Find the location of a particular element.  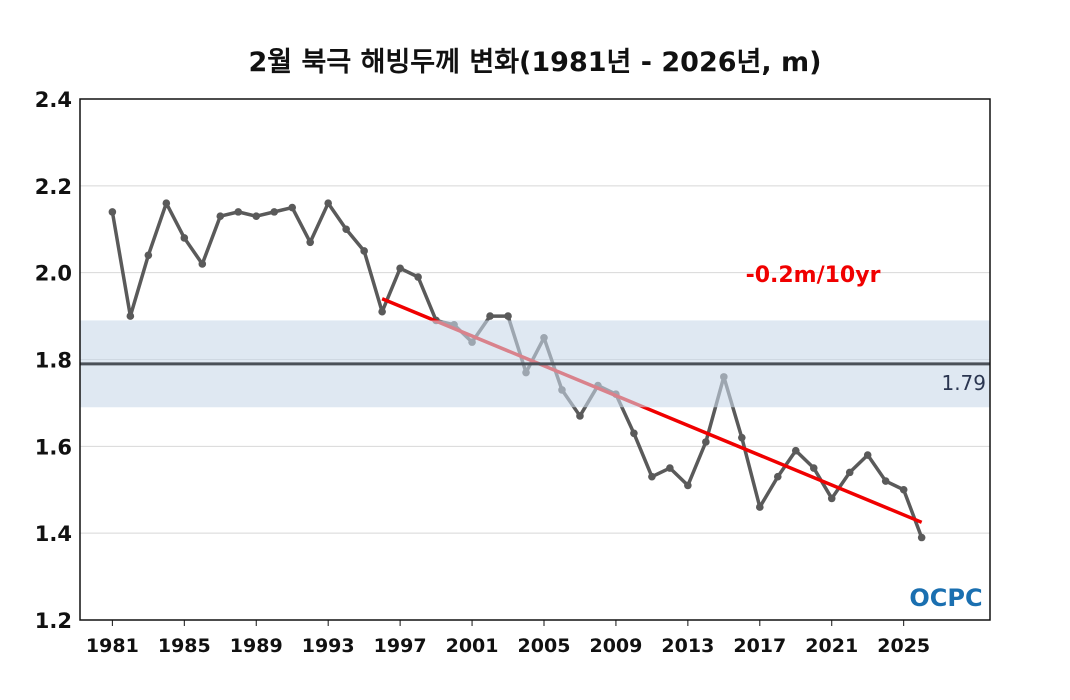

x-tick-label: 2021 is located at coordinates (831, 646).